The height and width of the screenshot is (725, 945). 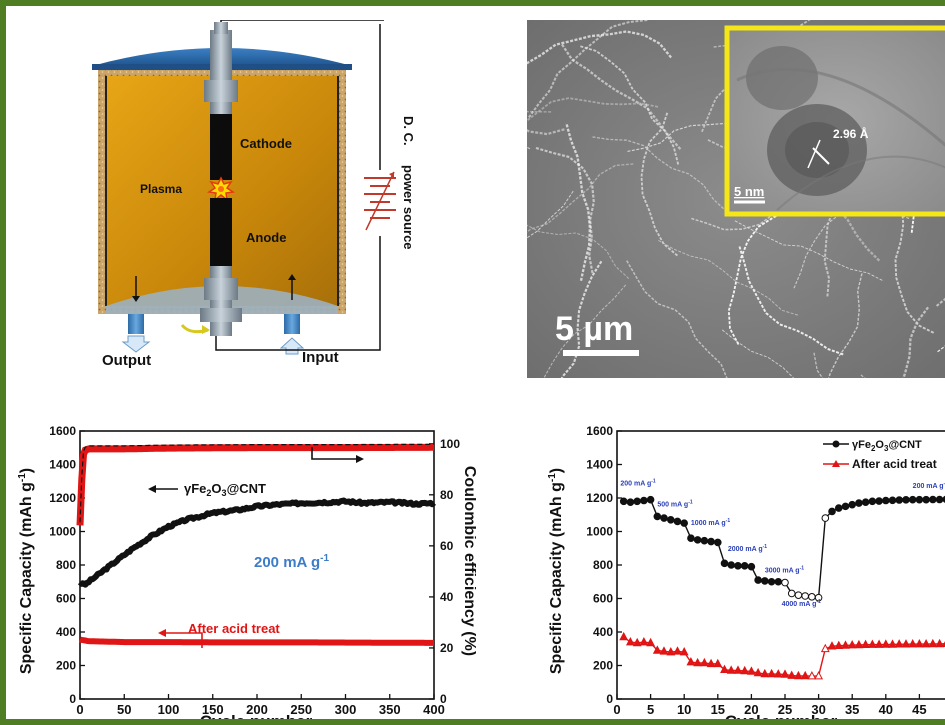 I want to click on output-pipe, so click(x=136, y=324).